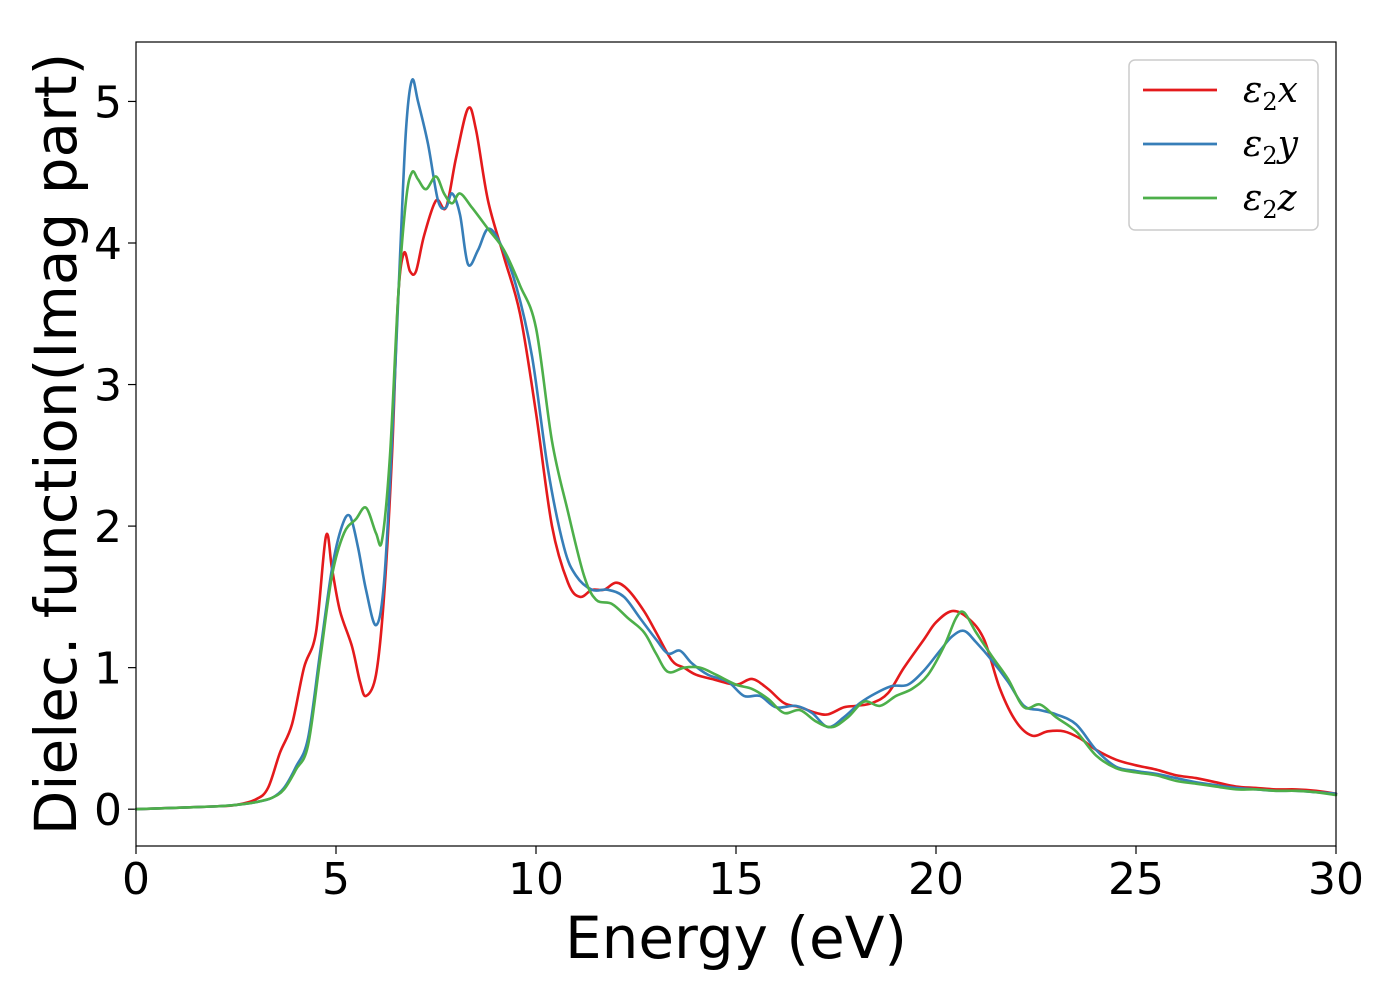 This screenshot has height=1000, width=1400. I want to click on y-tick-label: 1, so click(108, 669).